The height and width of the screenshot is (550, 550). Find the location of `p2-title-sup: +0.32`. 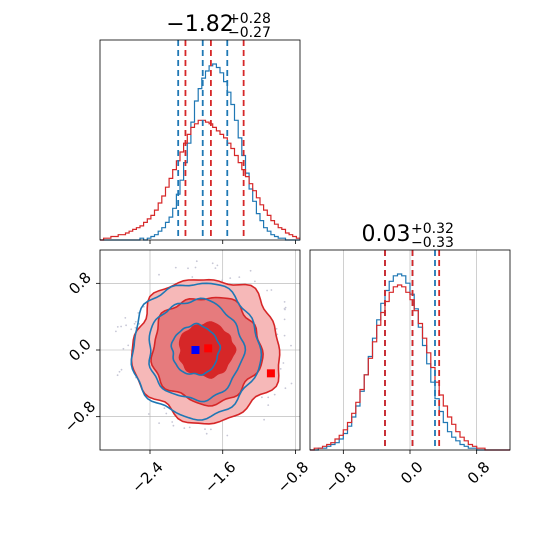

p2-title-sup: +0.32 is located at coordinates (432, 229).